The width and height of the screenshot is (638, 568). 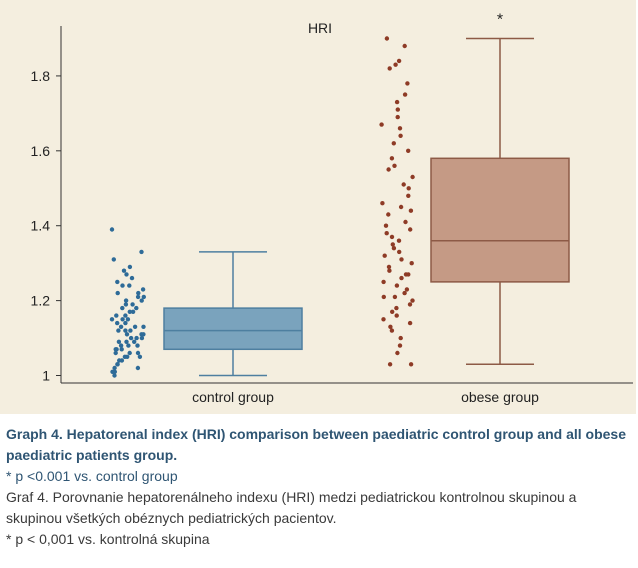 What do you see at coordinates (92, 476) in the screenshot?
I see `caption-en-note: * p <0.001 vs. control group` at bounding box center [92, 476].